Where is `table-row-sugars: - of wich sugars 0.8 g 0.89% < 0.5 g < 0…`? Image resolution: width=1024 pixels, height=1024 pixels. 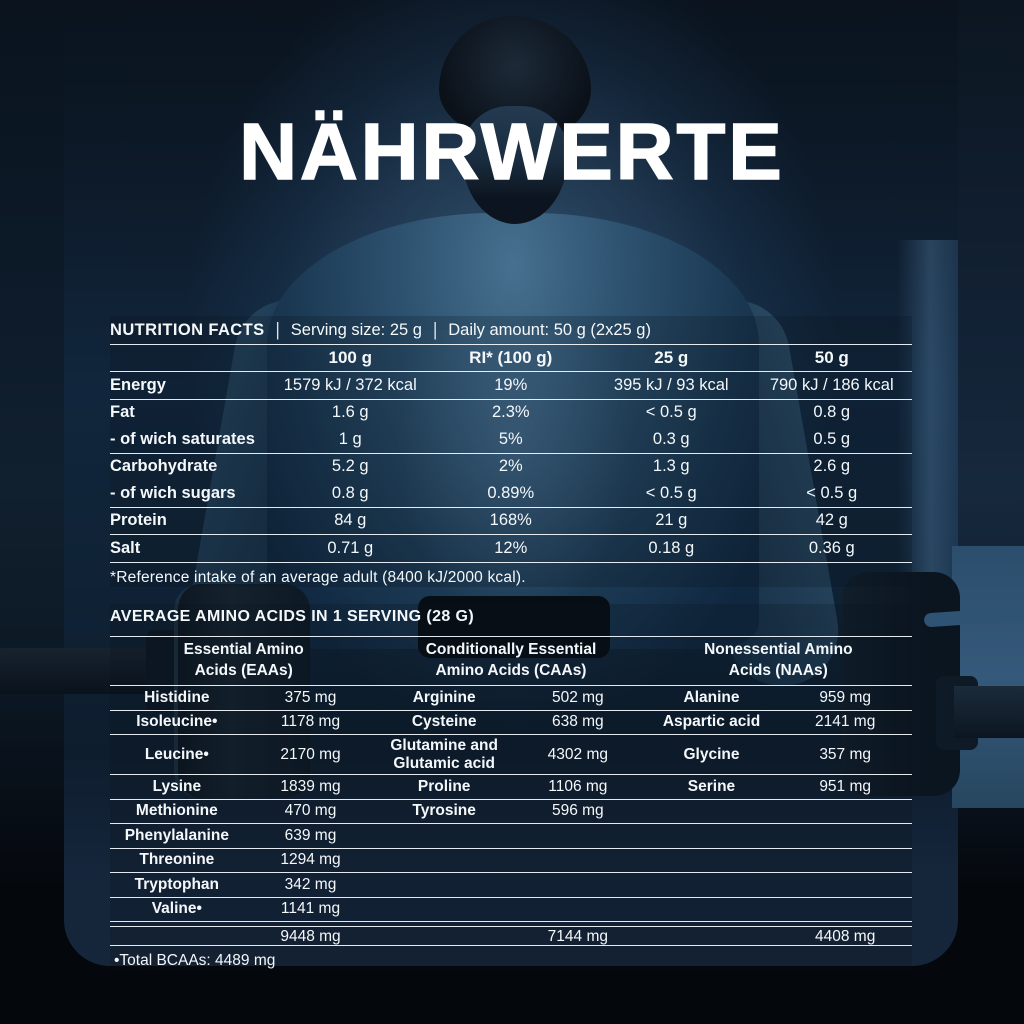
table-row-sugars: - of wich sugars 0.8 g 0.89% < 0.5 g < 0… is located at coordinates (511, 493).